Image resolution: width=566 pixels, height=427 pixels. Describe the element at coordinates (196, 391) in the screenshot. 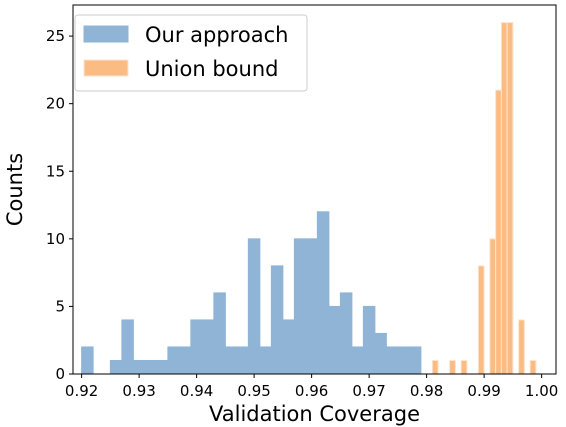

I see `x-tick-label: 0.94` at that location.